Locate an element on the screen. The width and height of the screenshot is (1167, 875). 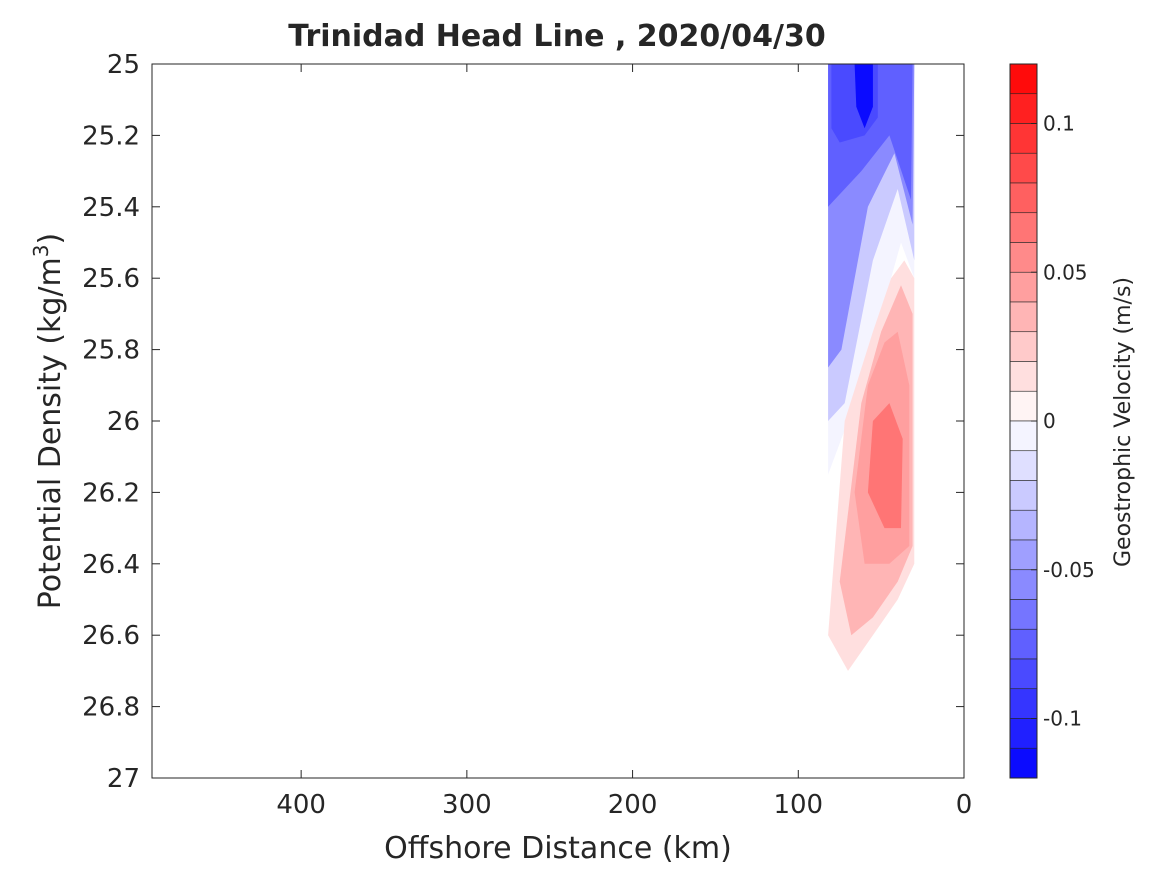
contour-layer is located at coordinates (871, 367).